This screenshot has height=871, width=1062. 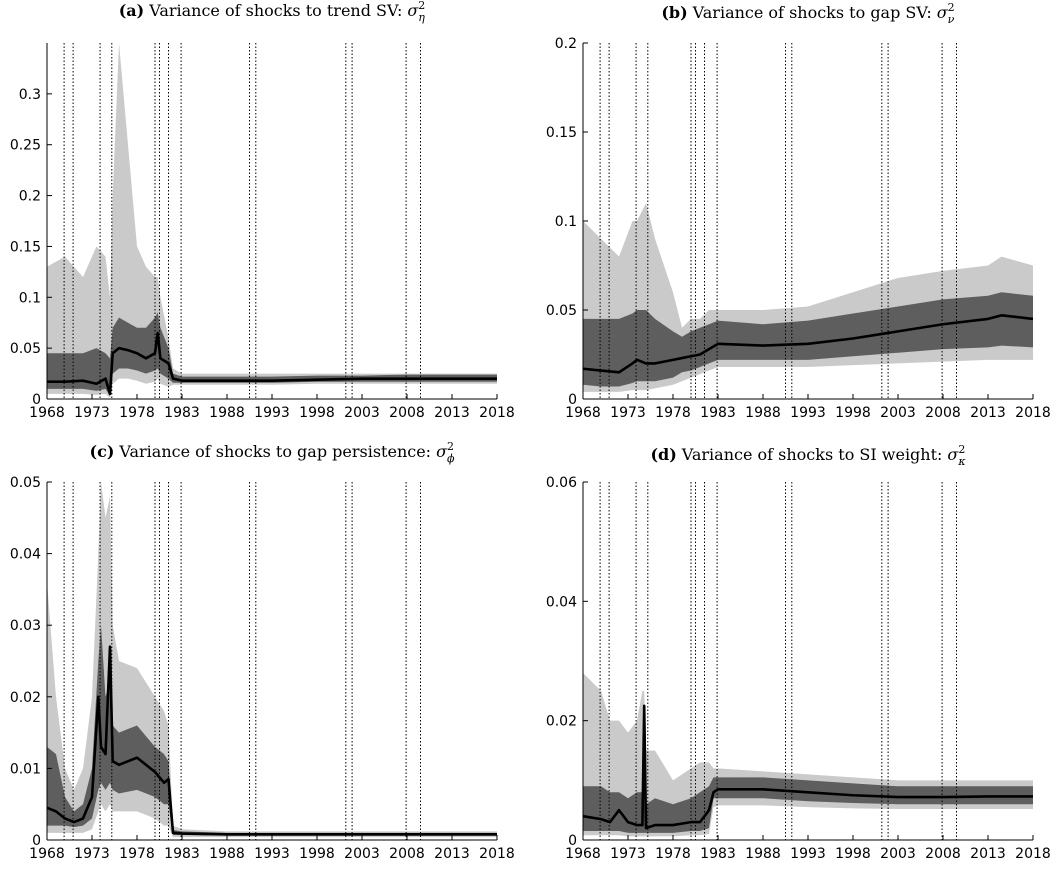 What do you see at coordinates (25, 146) in the screenshot?
I see `y-tick-label: 0.25` at bounding box center [25, 146].